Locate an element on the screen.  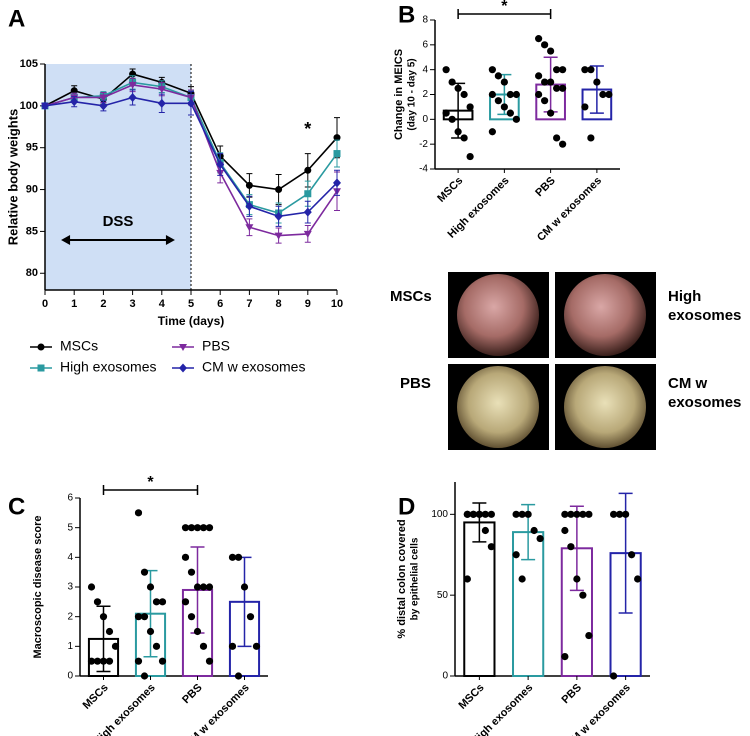
y-axis-label: Macroscopic disease score is located at coordinates (38, 586).